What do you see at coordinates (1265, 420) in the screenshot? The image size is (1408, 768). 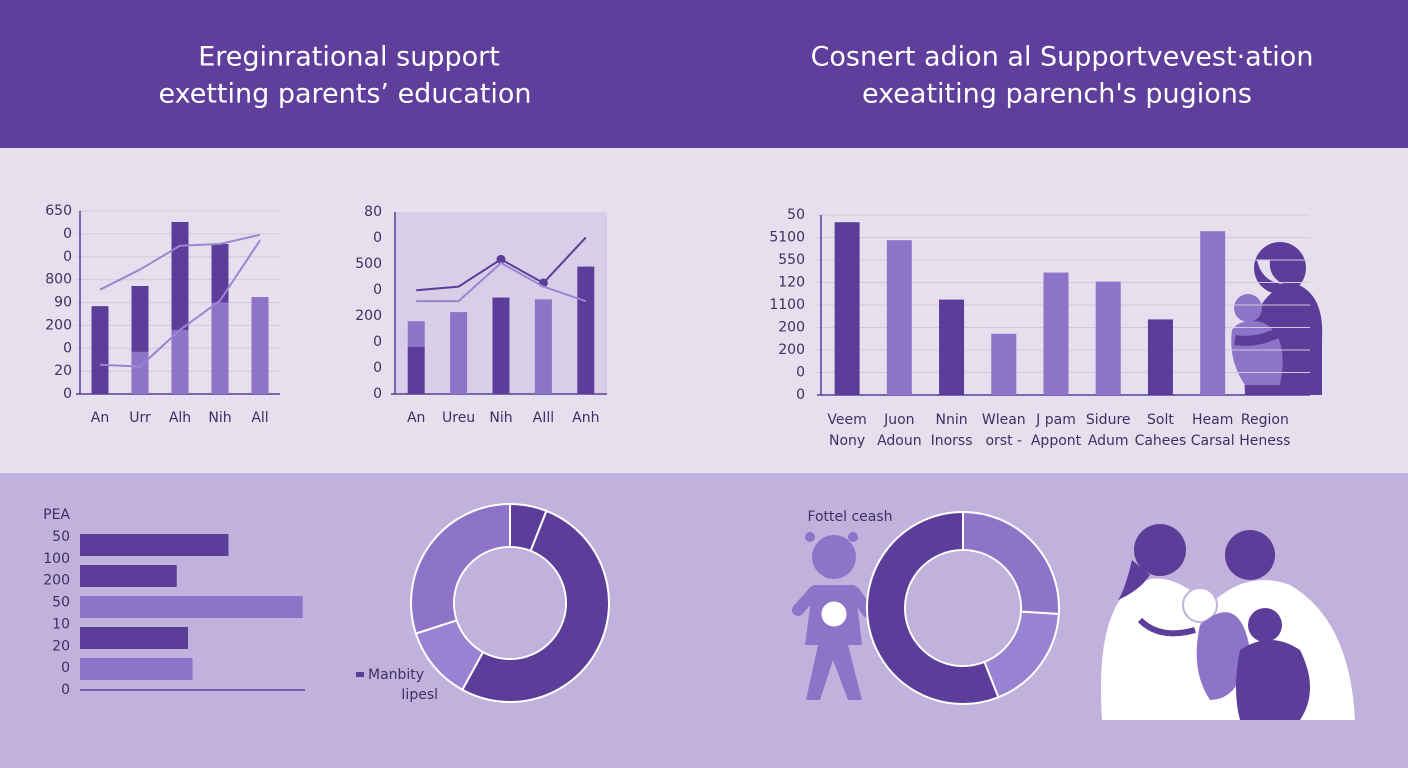 I see `x-tick-label: Region` at bounding box center [1265, 420].